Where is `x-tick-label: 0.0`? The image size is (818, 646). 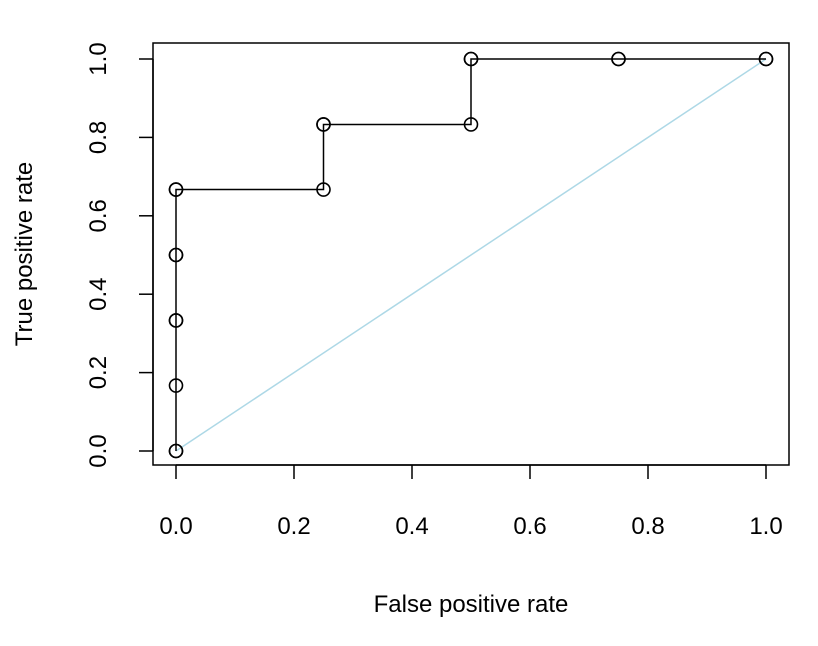 x-tick-label: 0.0 is located at coordinates (175, 526).